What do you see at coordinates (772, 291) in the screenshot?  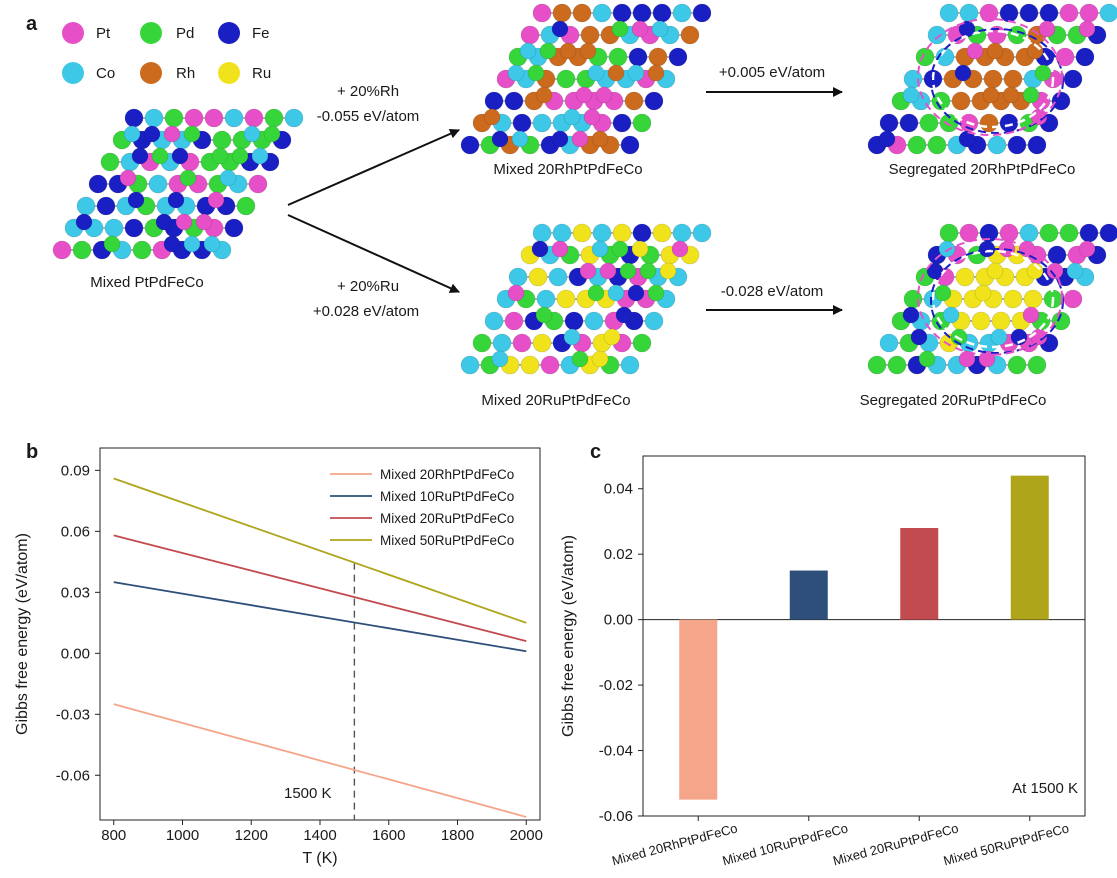 I see `ru-segregation-energy: -0.028 eV/atom` at bounding box center [772, 291].